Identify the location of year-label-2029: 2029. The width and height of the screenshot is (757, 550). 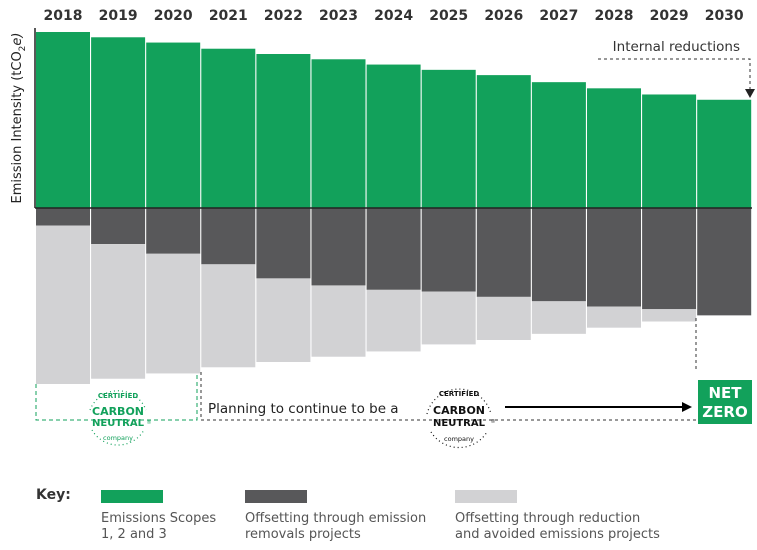
(669, 16).